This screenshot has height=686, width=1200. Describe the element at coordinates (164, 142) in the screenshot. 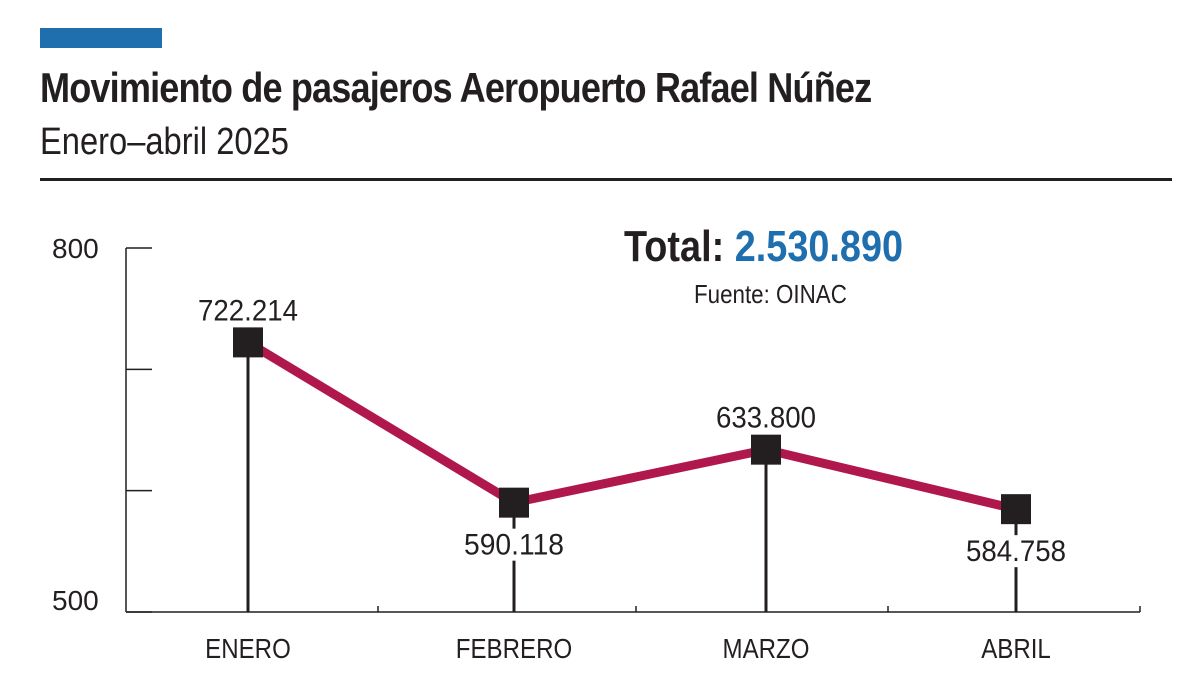

I see `chart-subtitle: Enero–abril 2025` at that location.